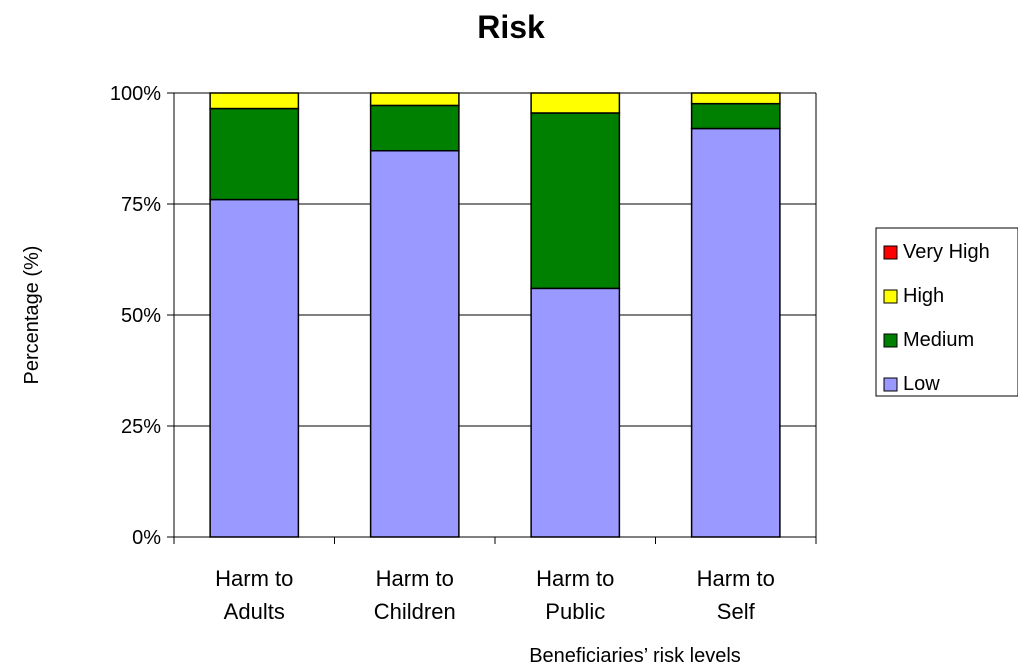  What do you see at coordinates (635, 656) in the screenshot?
I see `x-axis-title: Beneficiaries’ risk levels` at bounding box center [635, 656].